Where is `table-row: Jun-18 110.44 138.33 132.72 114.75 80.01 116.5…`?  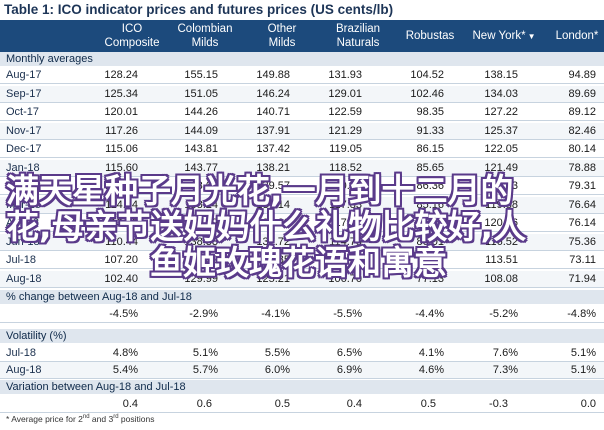 table-row: Jun-18 110.44 138.33 132.72 114.75 80.01 116.5… is located at coordinates (302, 242).